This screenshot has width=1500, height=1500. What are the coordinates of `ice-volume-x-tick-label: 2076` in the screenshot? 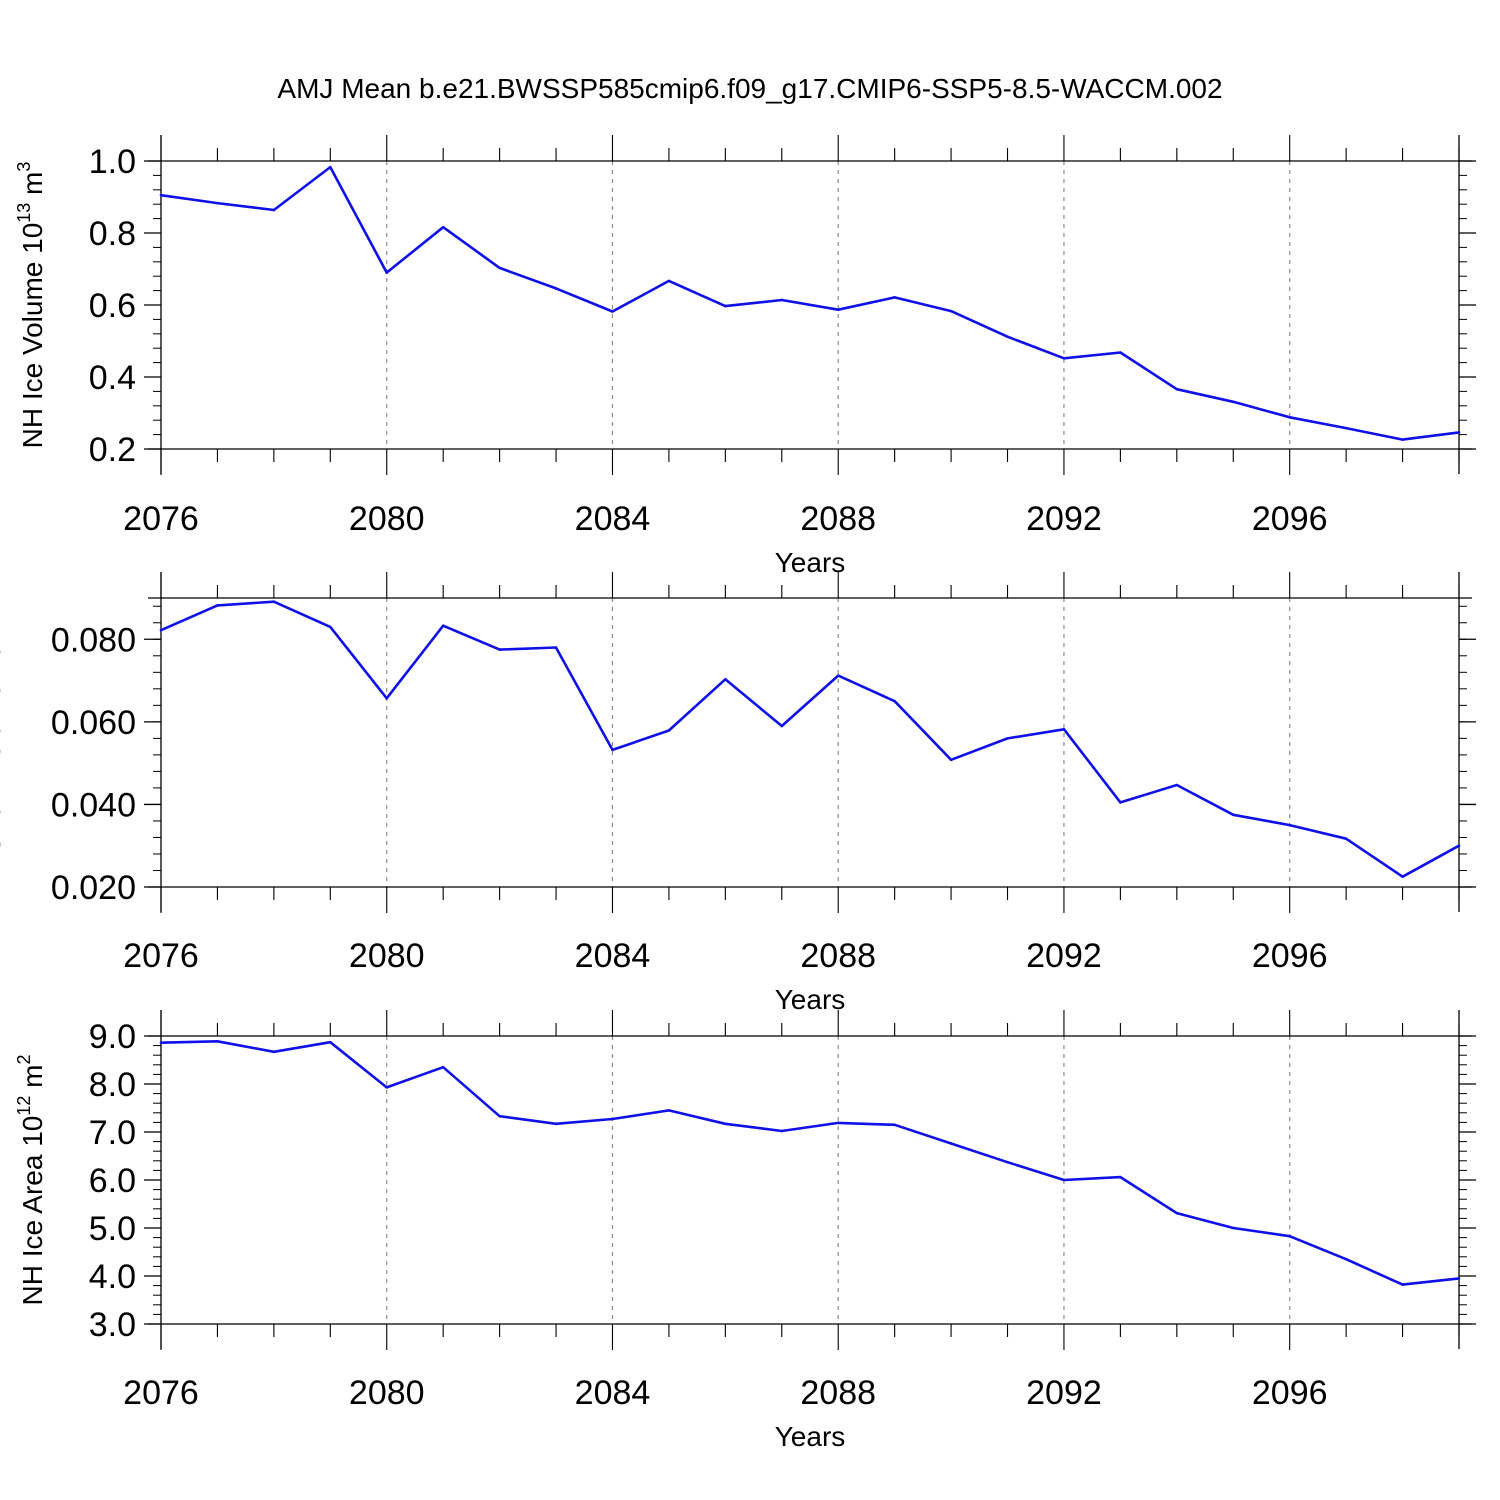 It's located at (161, 519).